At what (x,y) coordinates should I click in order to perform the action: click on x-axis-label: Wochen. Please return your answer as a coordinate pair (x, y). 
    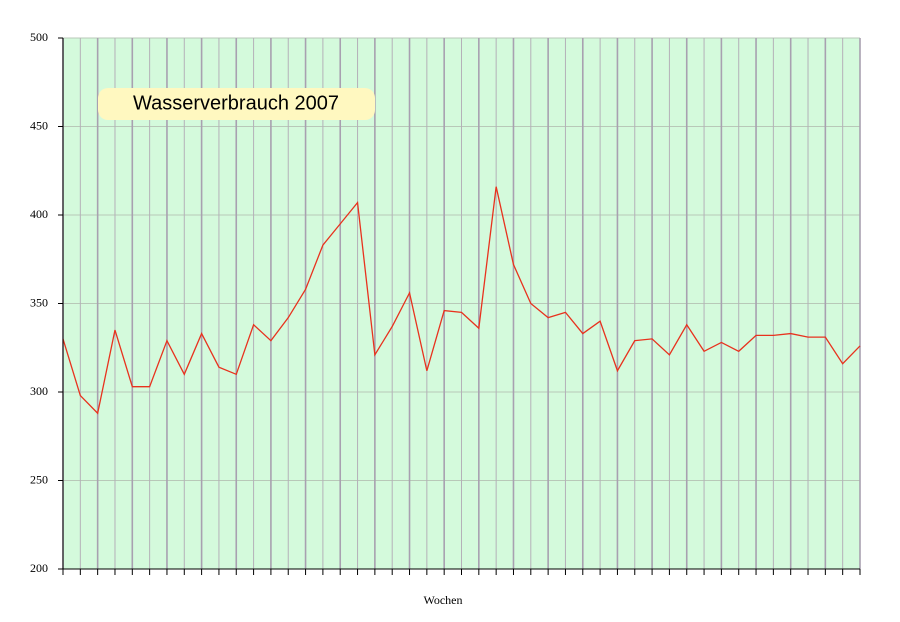
    Looking at the image, I should click on (442, 600).